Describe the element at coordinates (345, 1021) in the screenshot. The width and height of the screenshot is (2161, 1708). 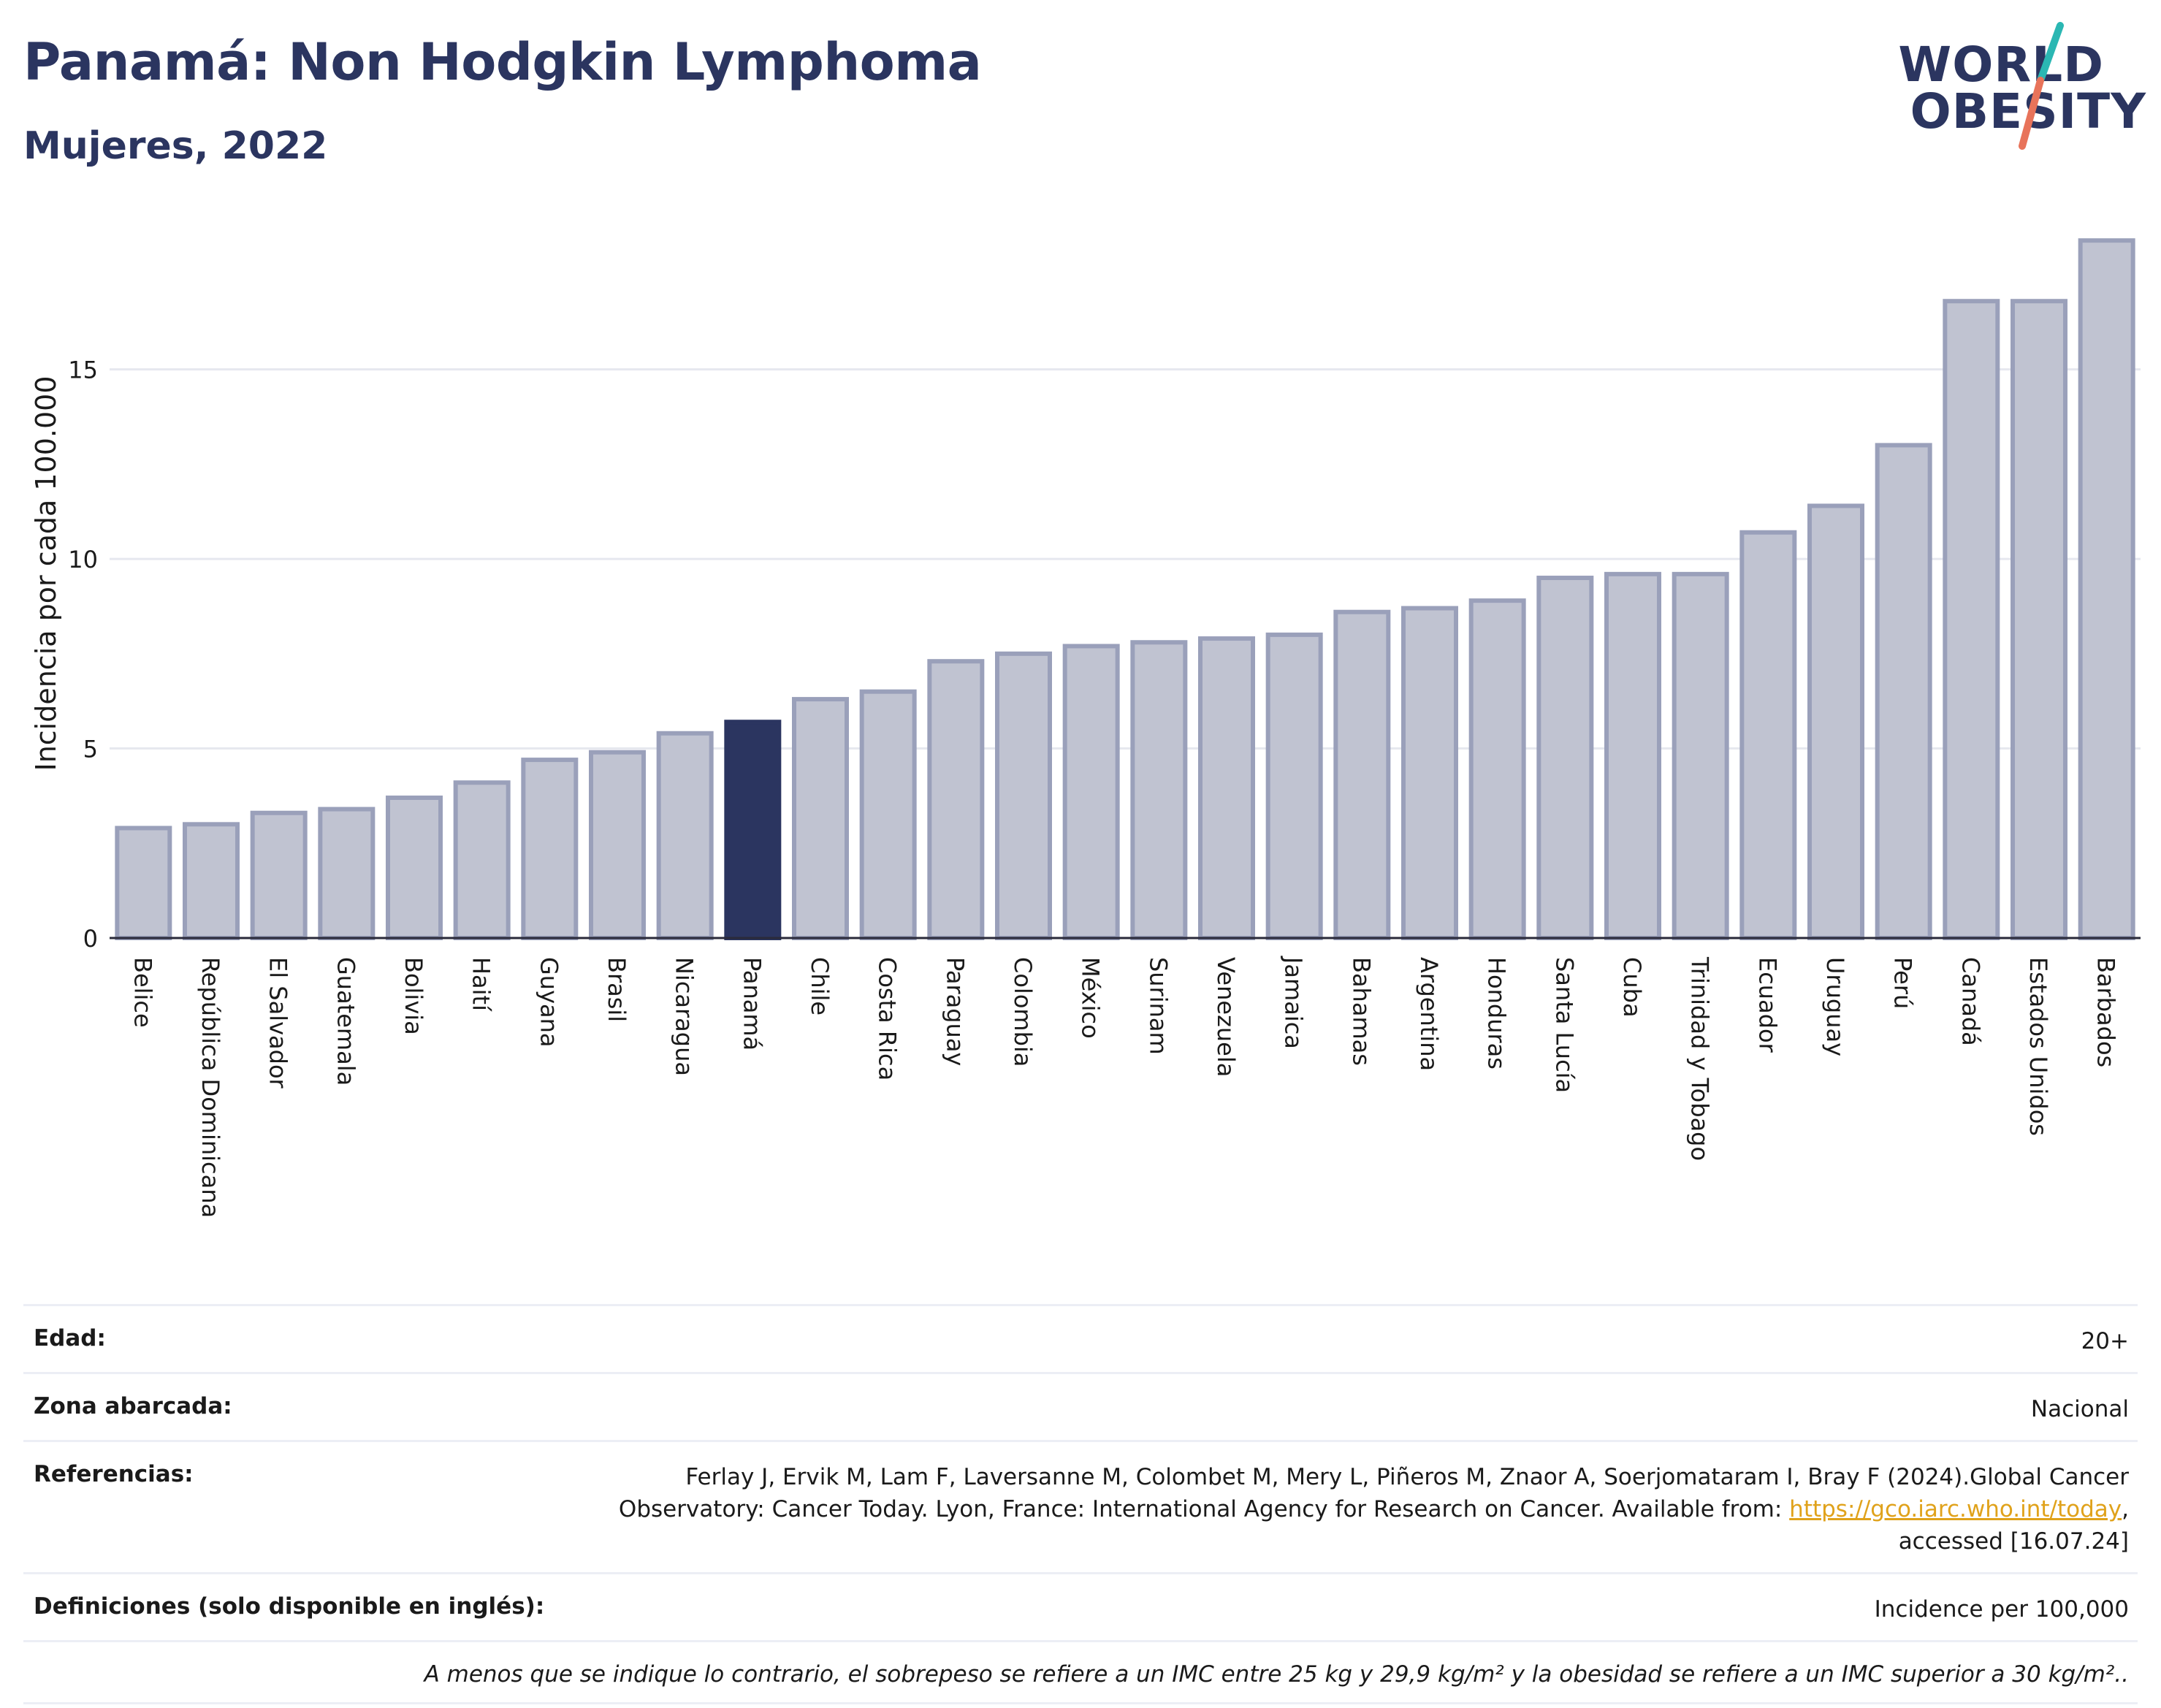
I see `x-tick-label: Guatemala` at that location.